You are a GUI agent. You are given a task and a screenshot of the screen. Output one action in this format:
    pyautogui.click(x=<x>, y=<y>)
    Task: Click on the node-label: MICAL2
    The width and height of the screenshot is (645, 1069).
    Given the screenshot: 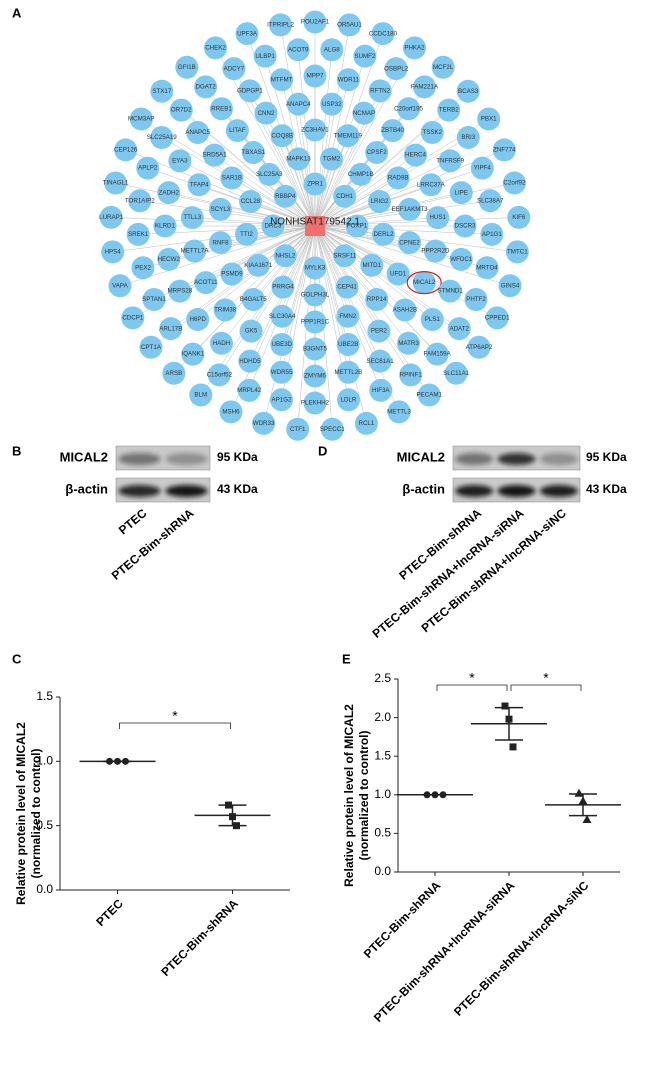 What is the action you would take?
    pyautogui.click(x=424, y=282)
    